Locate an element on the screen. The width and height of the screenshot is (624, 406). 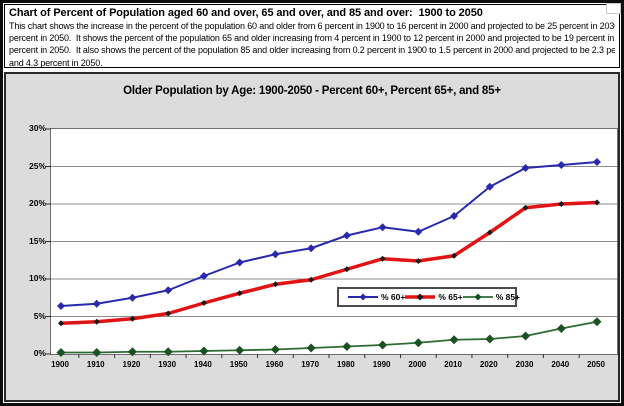
legend-label: % 85+ is located at coordinates (508, 297).